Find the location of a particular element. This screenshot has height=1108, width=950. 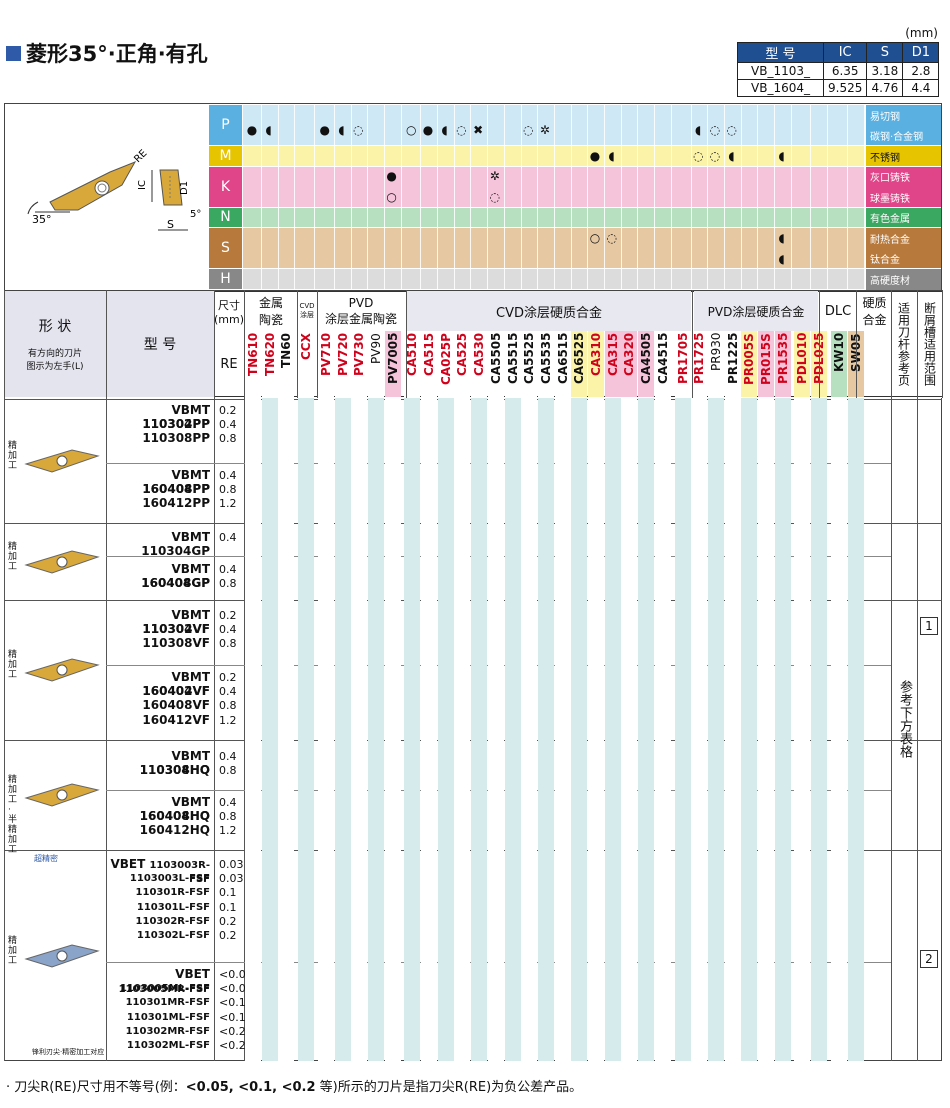

material-row-K: K 灰口铸铁 球墨铸铁 is located at coordinates (575, 186).